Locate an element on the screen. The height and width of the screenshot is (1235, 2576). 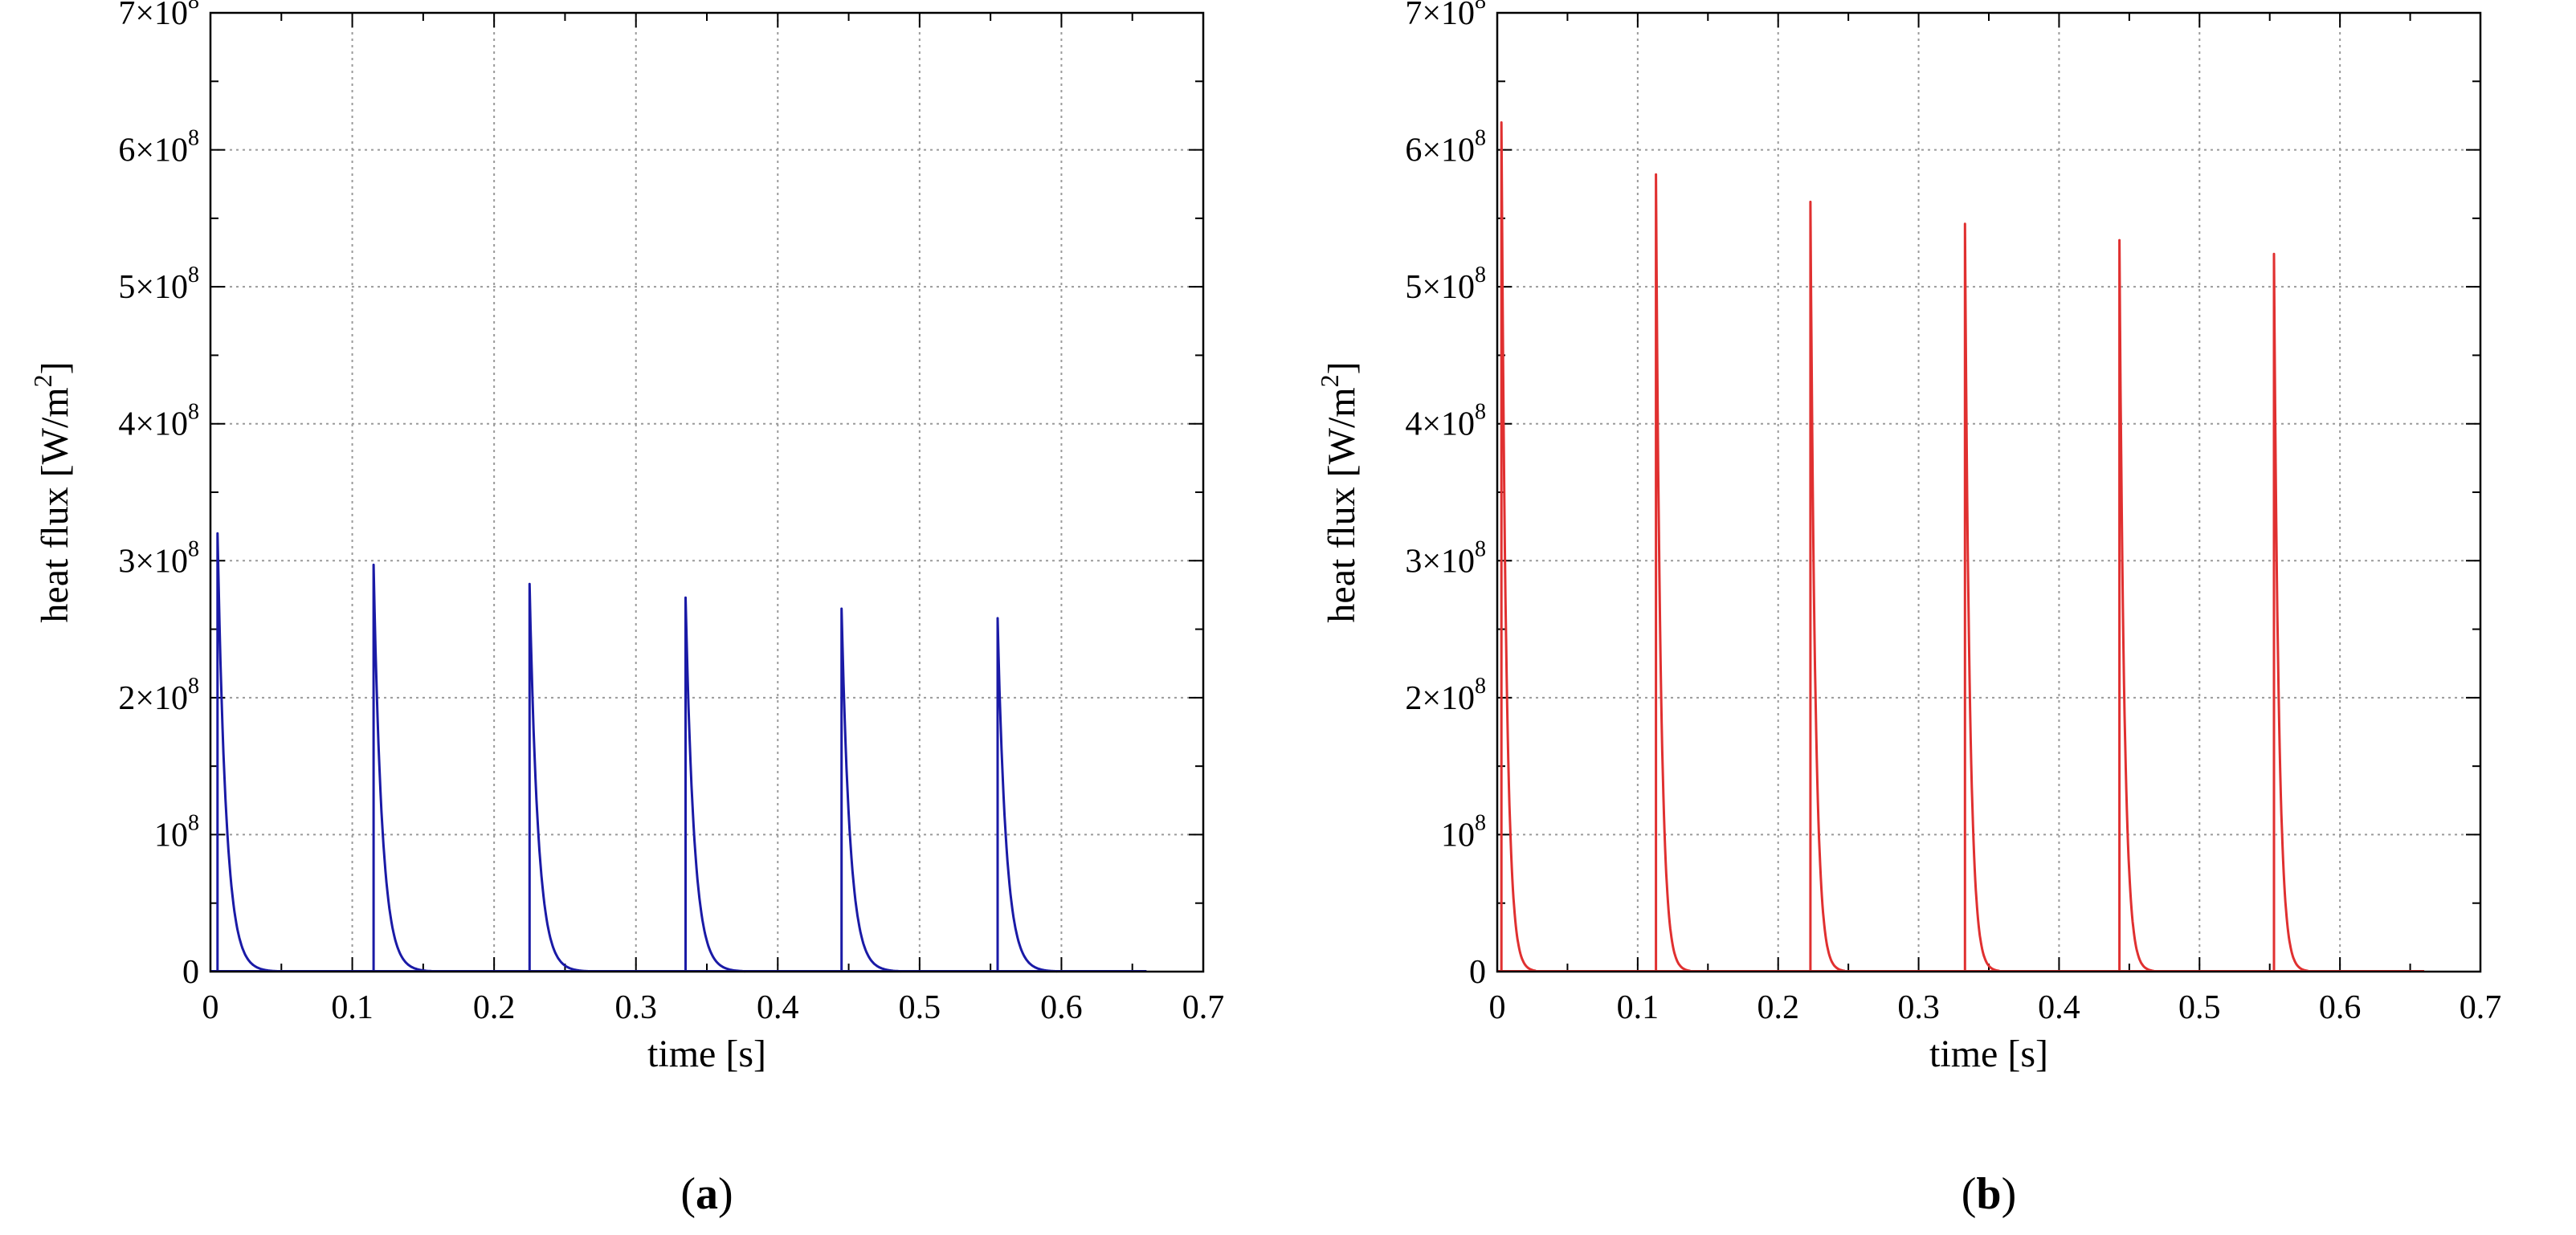
panel-label: (a) is located at coordinates (706, 1194).